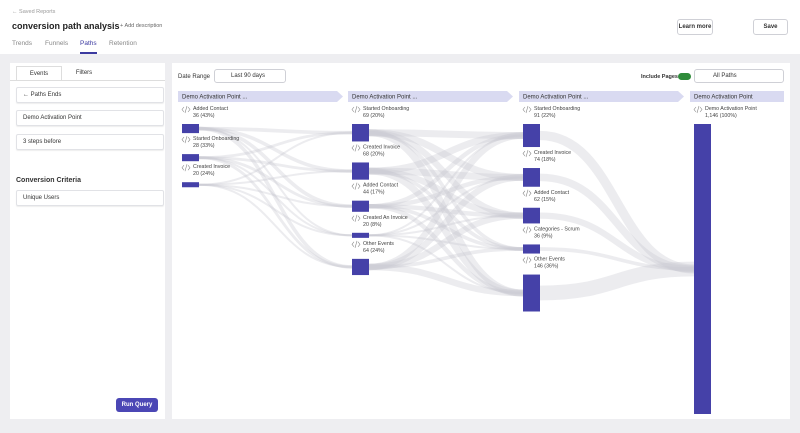 The height and width of the screenshot is (433, 800). What do you see at coordinates (22, 43) in the screenshot?
I see `tab: Trends` at bounding box center [22, 43].